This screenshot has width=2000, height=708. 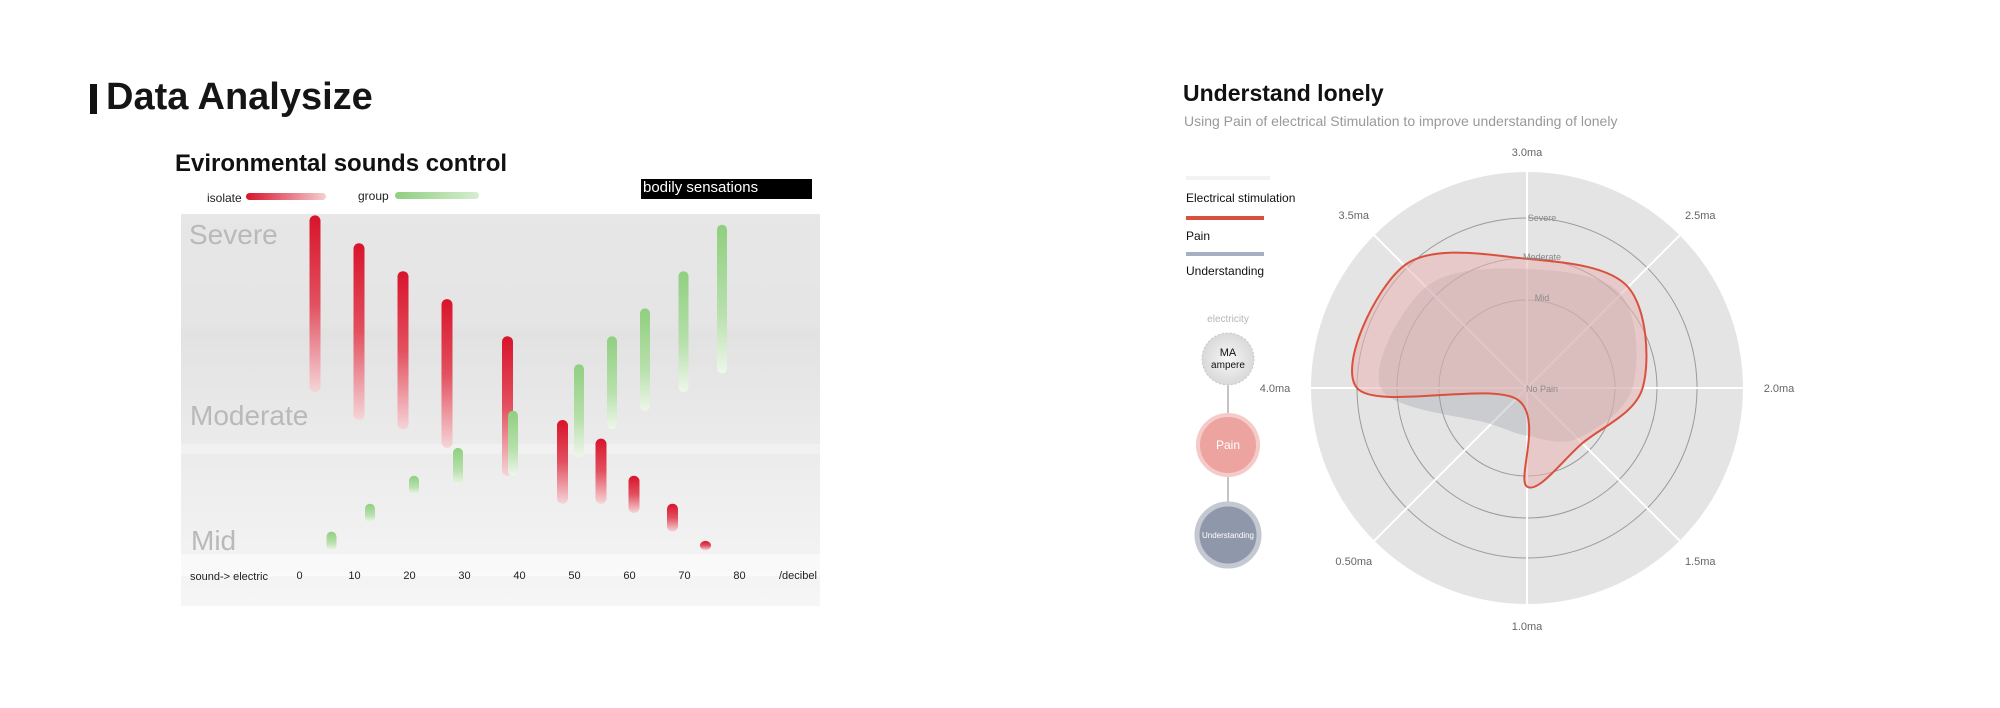 What do you see at coordinates (684, 576) in the screenshot?
I see `x-tick-70: 70` at bounding box center [684, 576].